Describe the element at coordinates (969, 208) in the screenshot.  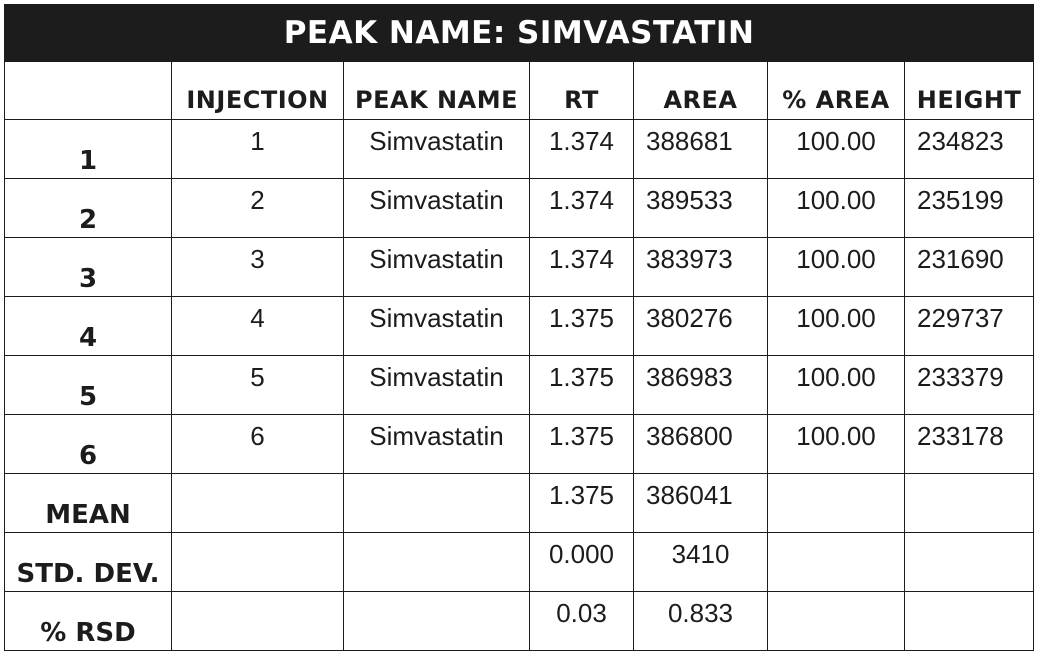
I see `height-cell: 235199` at that location.